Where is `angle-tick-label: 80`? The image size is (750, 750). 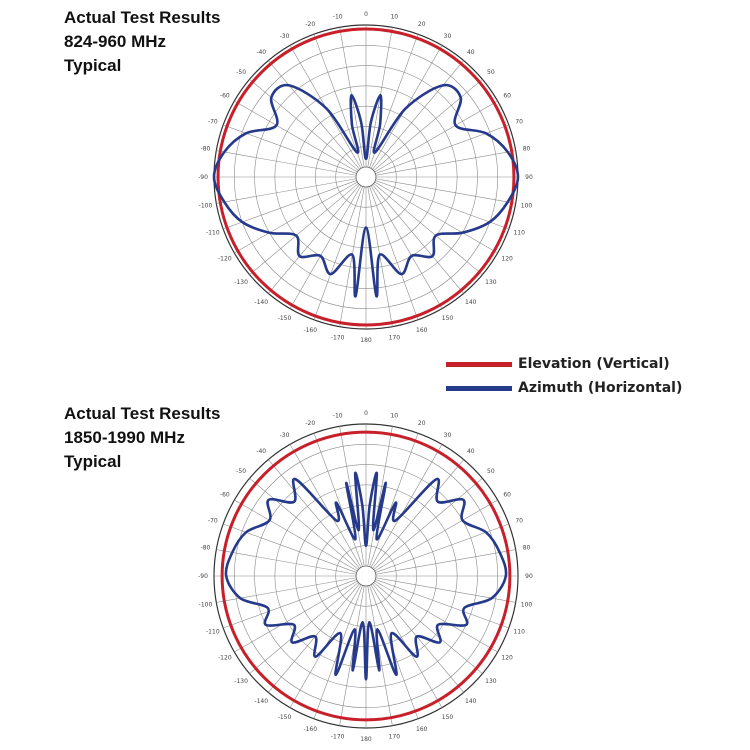 angle-tick-label: 80 is located at coordinates (527, 548).